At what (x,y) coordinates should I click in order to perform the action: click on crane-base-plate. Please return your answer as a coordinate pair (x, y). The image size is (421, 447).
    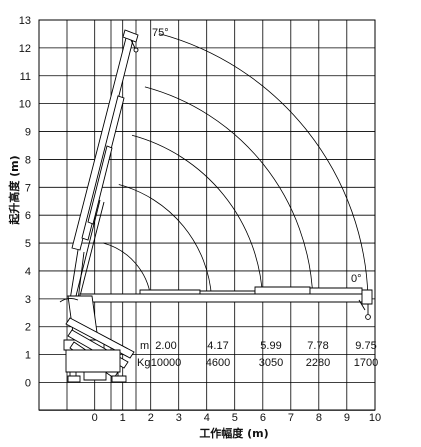
    Looking at the image, I should click on (95, 376).